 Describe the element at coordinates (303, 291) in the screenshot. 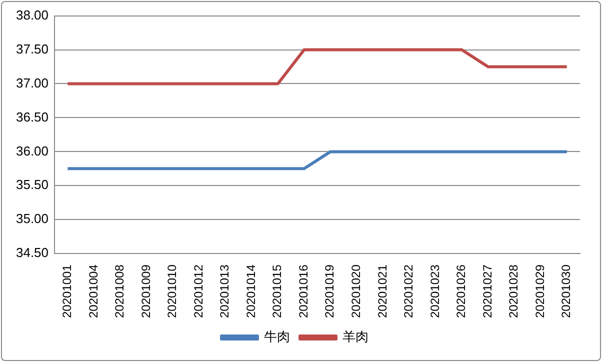

I see `x-tick-label: 20201016` at that location.